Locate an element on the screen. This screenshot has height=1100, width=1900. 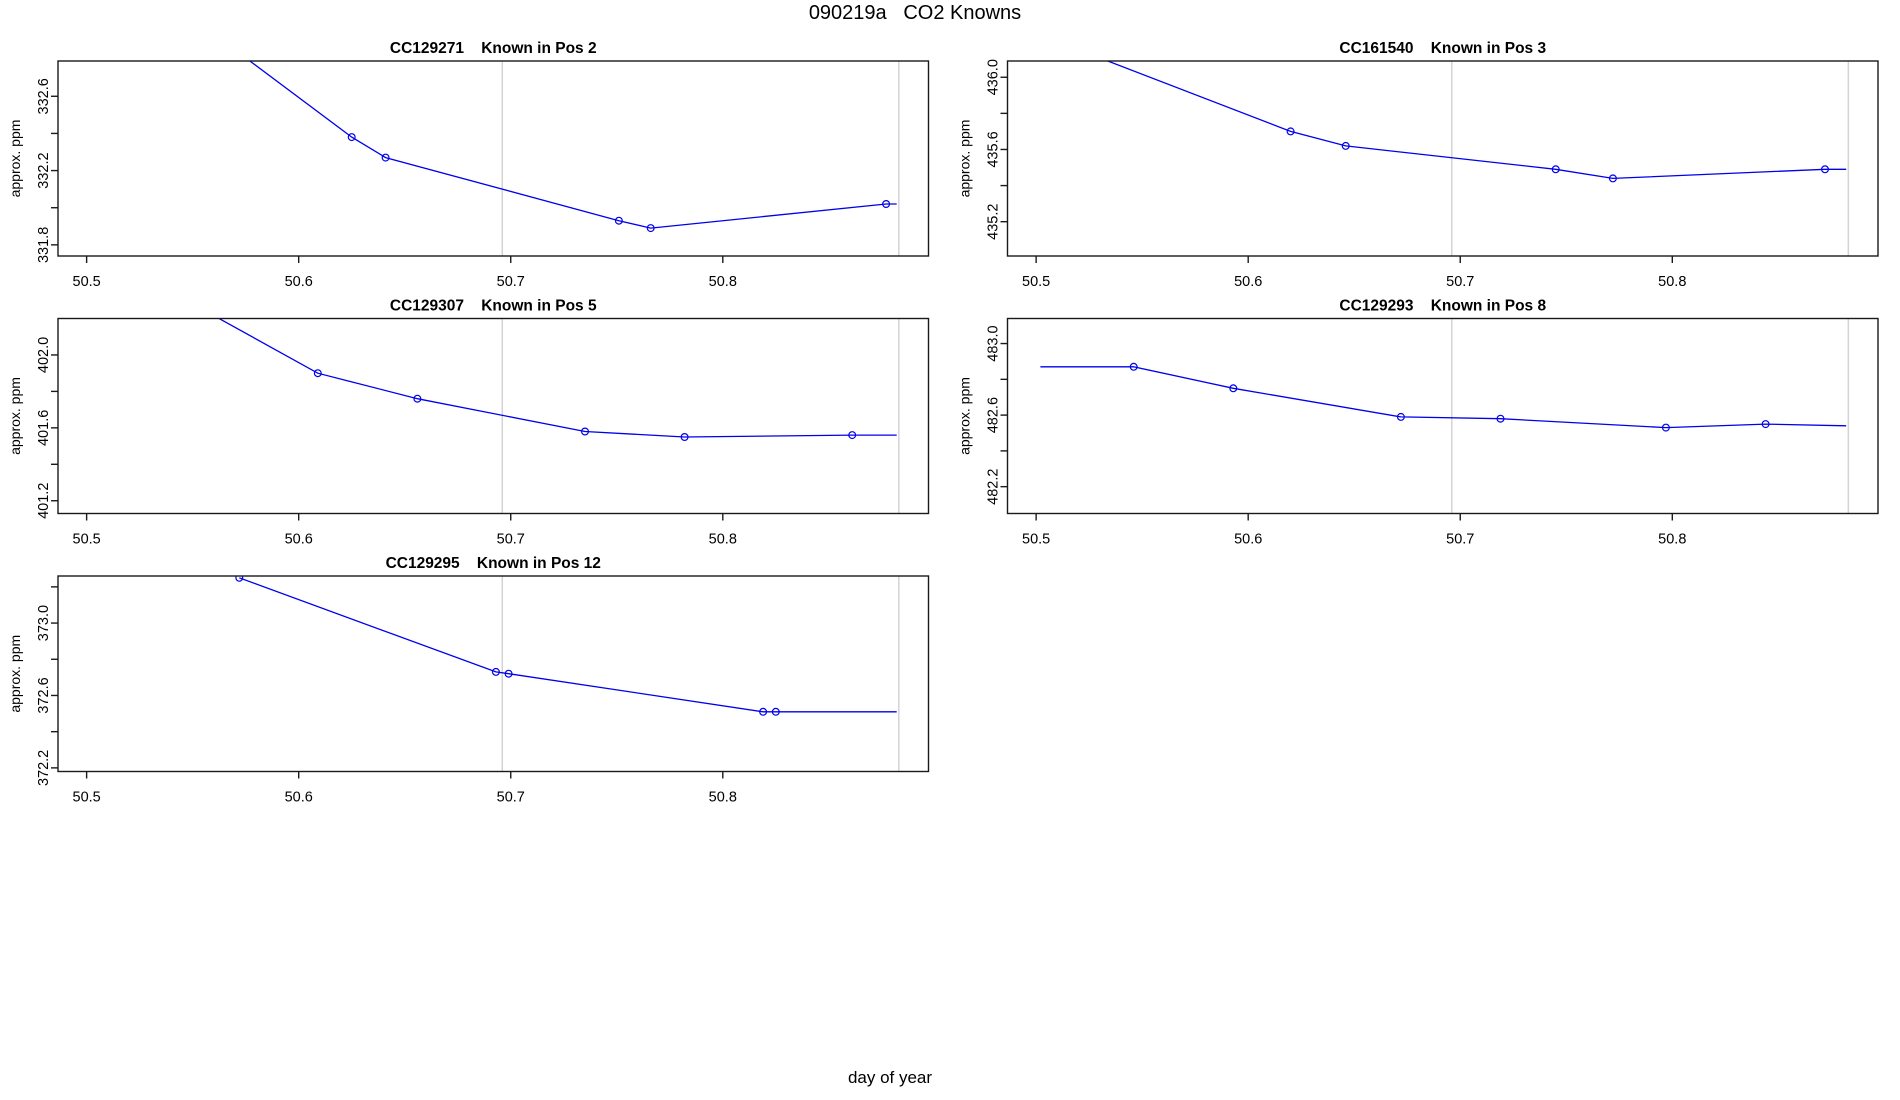
figure-main-title: 090219a CO2 Knowns is located at coordinates (915, 13).